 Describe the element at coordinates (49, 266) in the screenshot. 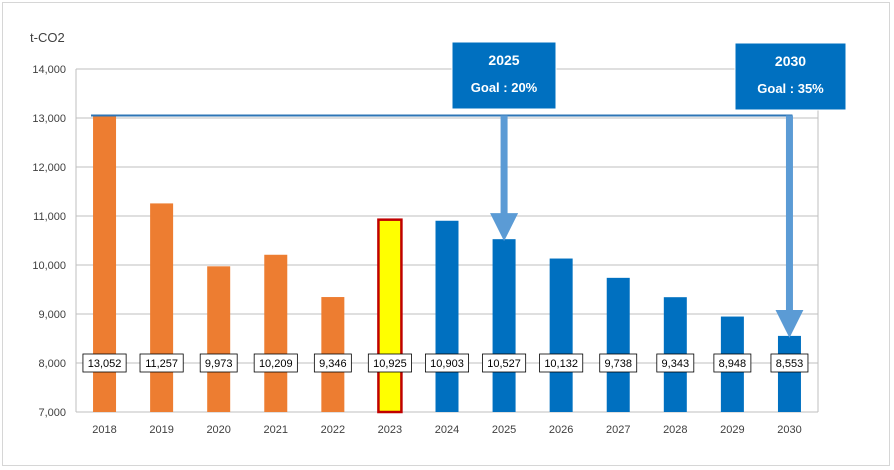

I see `y-tick-label: 10,000` at that location.